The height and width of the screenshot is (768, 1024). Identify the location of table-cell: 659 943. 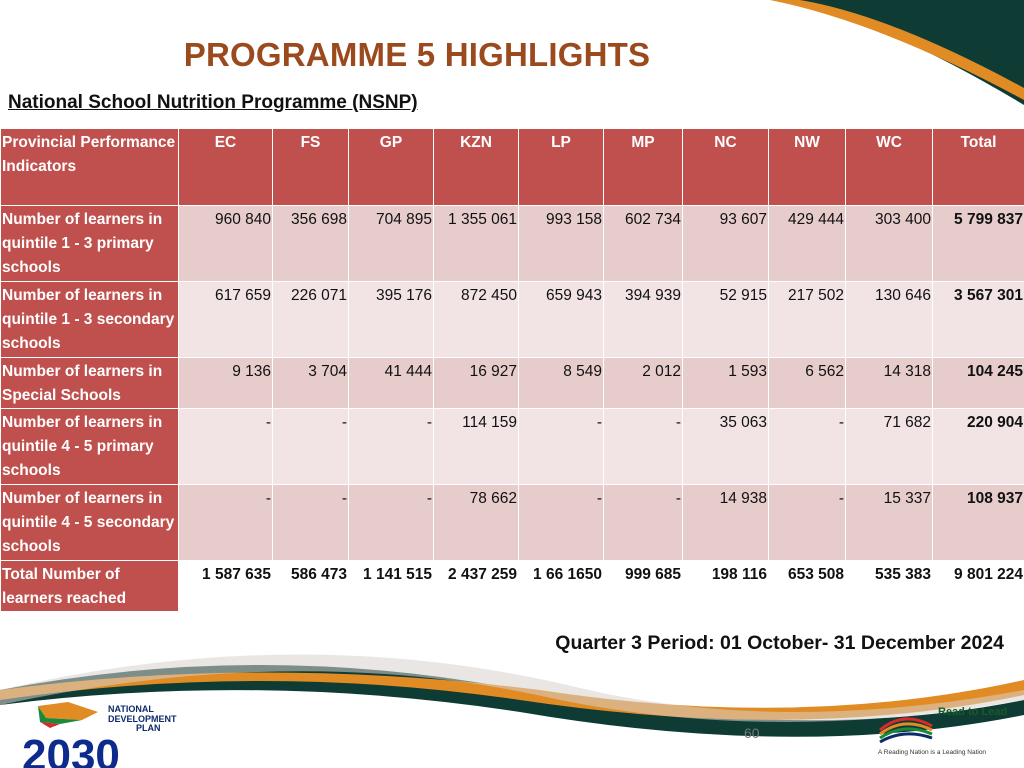
(561, 319).